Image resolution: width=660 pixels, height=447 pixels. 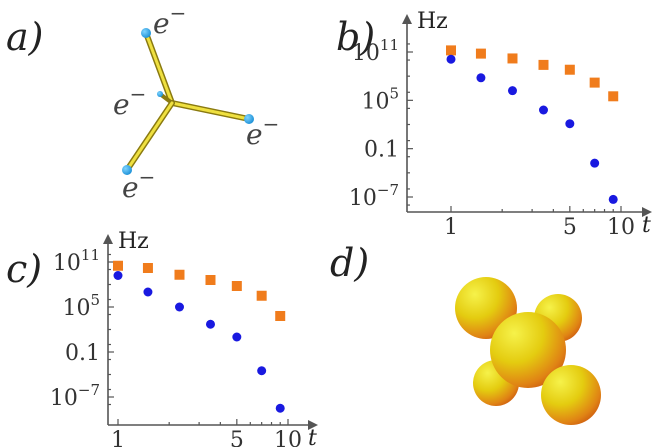 What do you see at coordinates (118, 437) in the screenshot?
I see `chart-c-x-tick-label: 1` at bounding box center [118, 437].